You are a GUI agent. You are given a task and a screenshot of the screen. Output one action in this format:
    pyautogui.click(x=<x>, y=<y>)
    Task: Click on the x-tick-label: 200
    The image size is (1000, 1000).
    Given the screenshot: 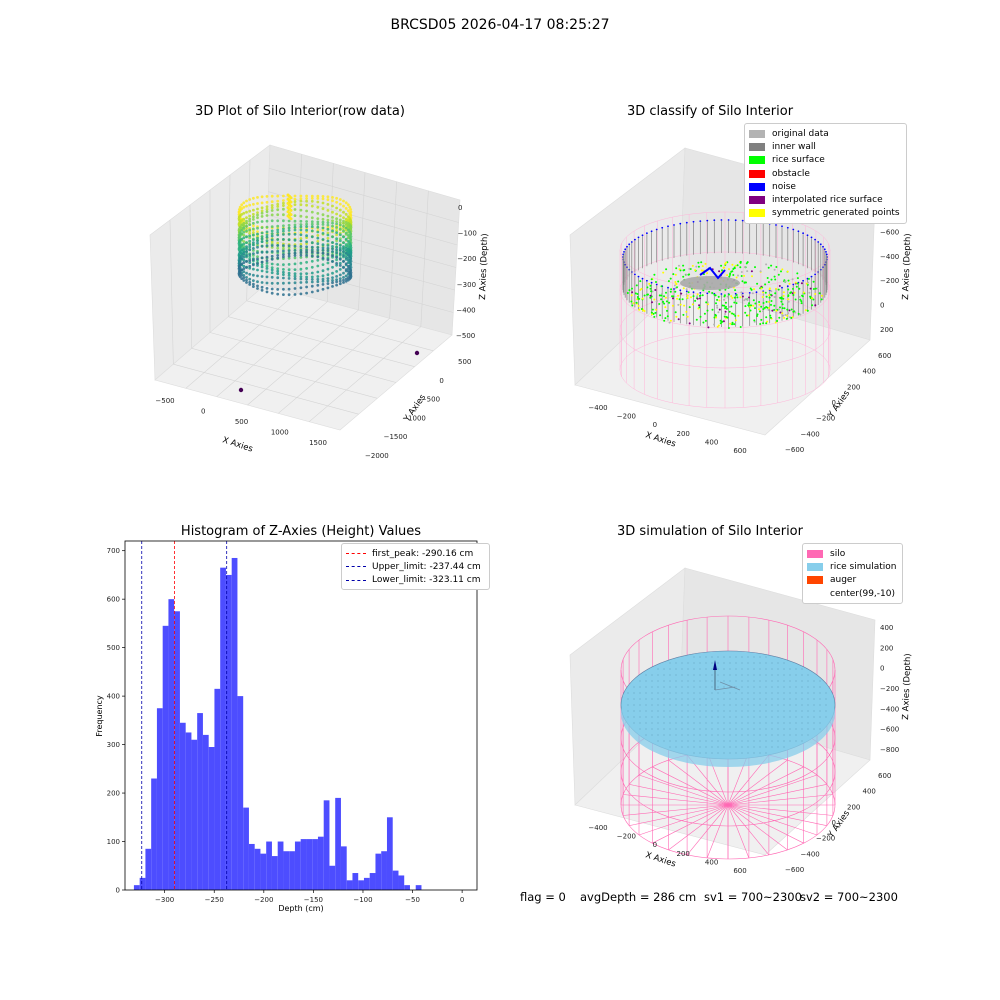 What is the action you would take?
    pyautogui.click(x=683, y=854)
    